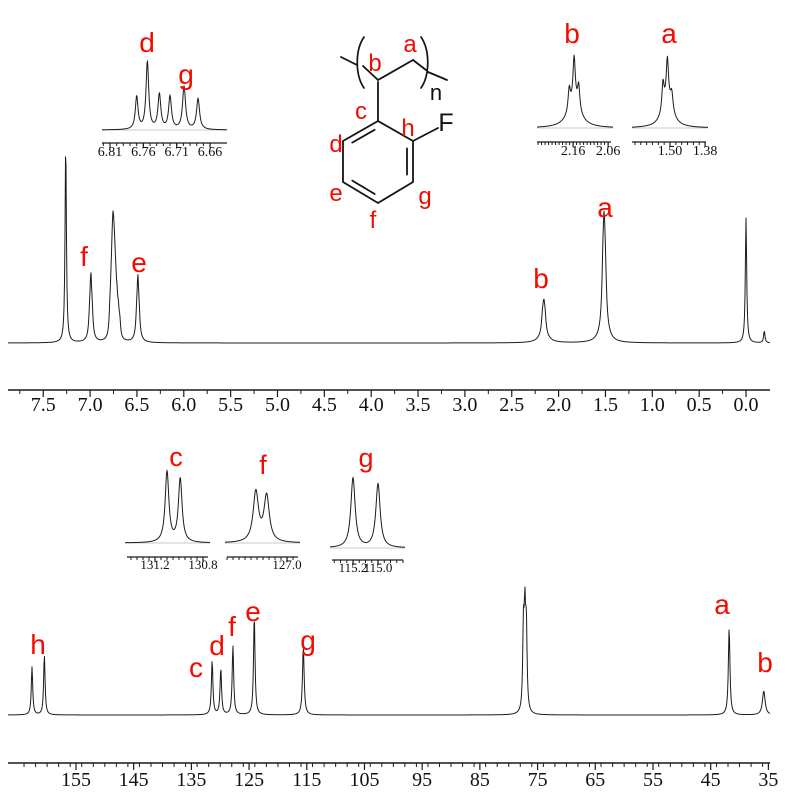 Image resolution: width=794 pixels, height=798 pixels. I want to click on backbone-left-stub-bond, so click(349, 61).